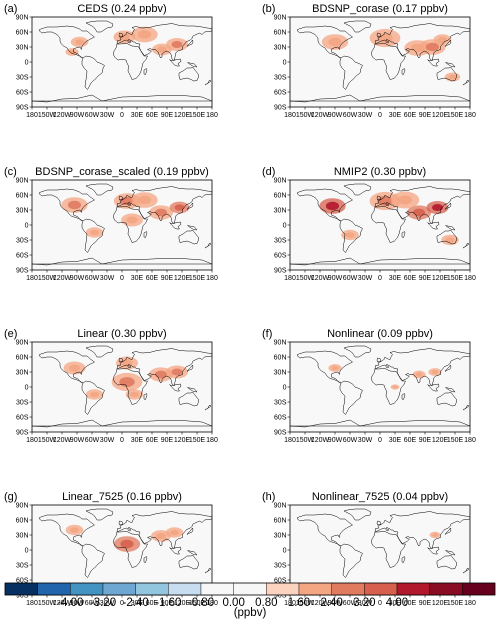  Describe the element at coordinates (22, 403) in the screenshot. I see `lat-tick-label: 30S` at that location.